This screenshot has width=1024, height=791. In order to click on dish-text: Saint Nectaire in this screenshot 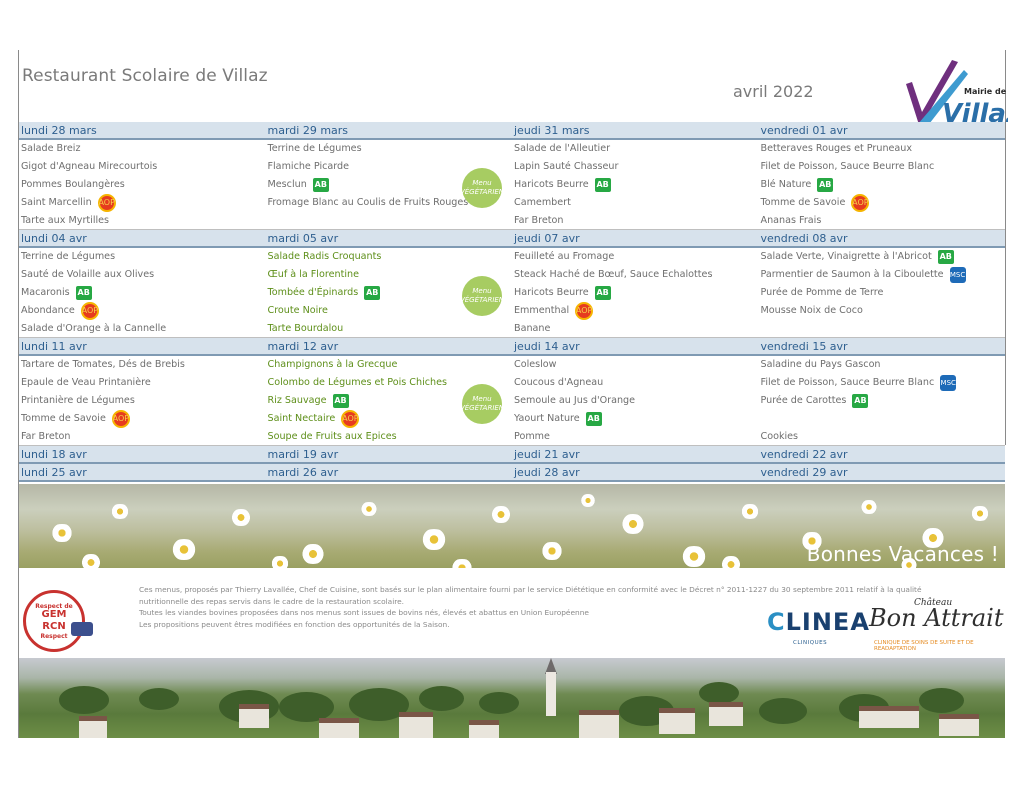, I will do `click(301, 418)`.